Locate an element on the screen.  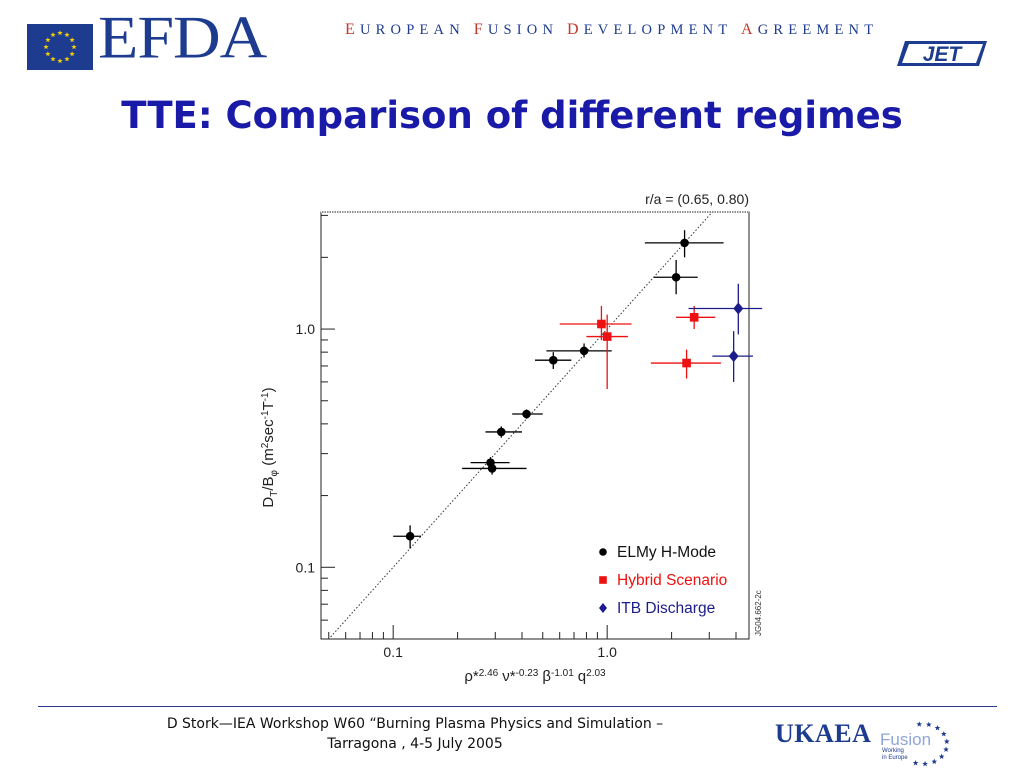
y-axis-label: DT/Bφ (m2sec-1T-1) is located at coordinates (270, 447).